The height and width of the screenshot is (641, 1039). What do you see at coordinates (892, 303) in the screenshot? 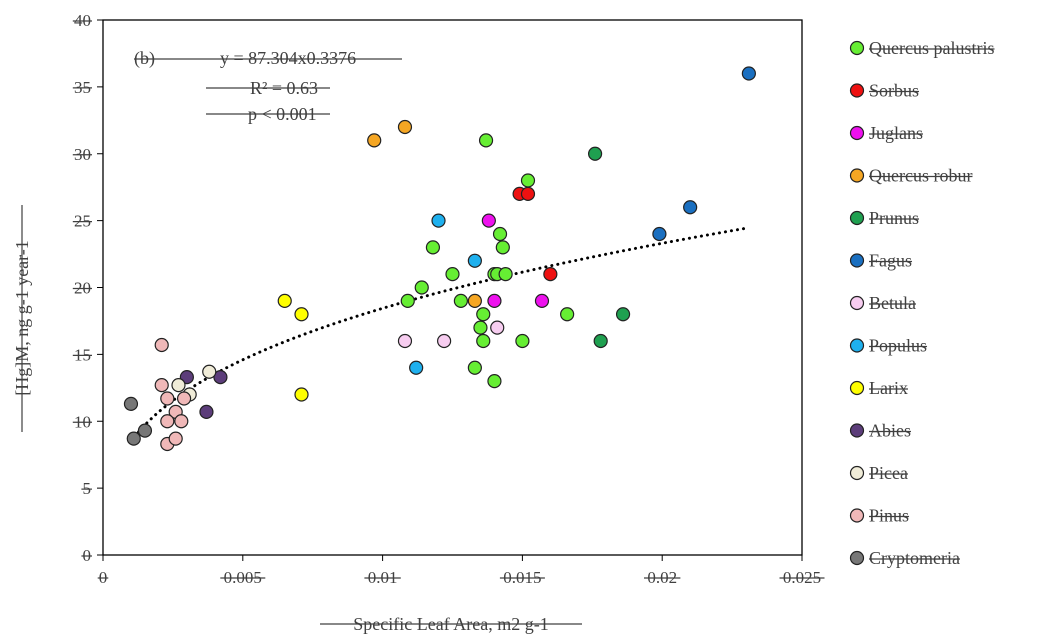
I see `legend-label: Betula` at bounding box center [892, 303].